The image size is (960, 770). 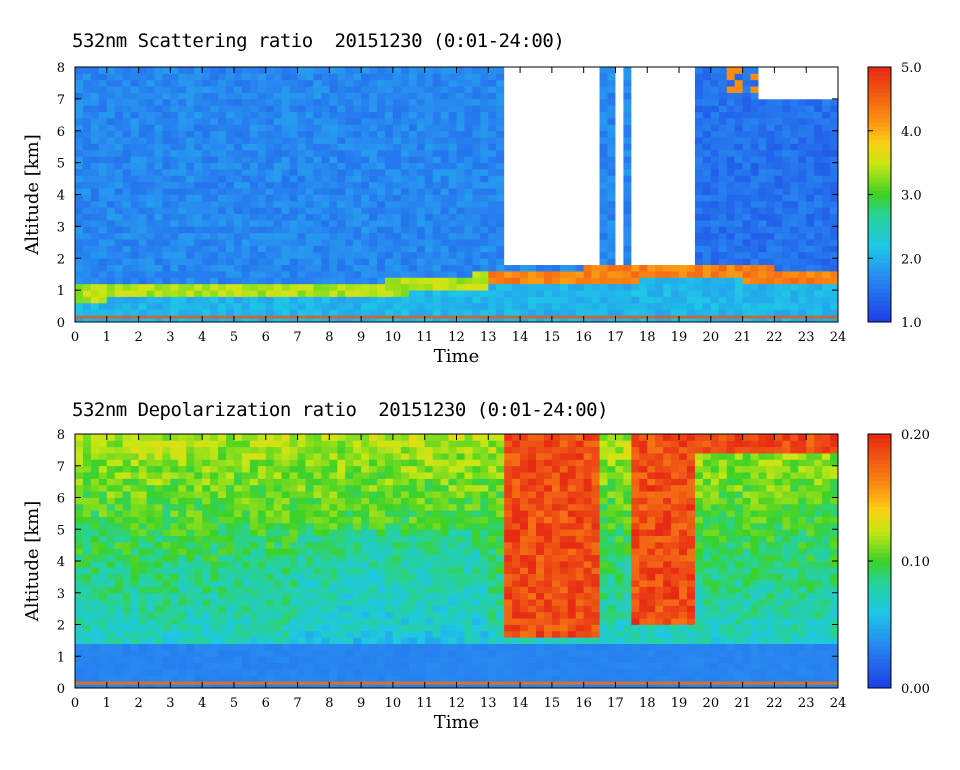 What do you see at coordinates (879, 209) in the screenshot?
I see `colorbar-swatch` at bounding box center [879, 209].